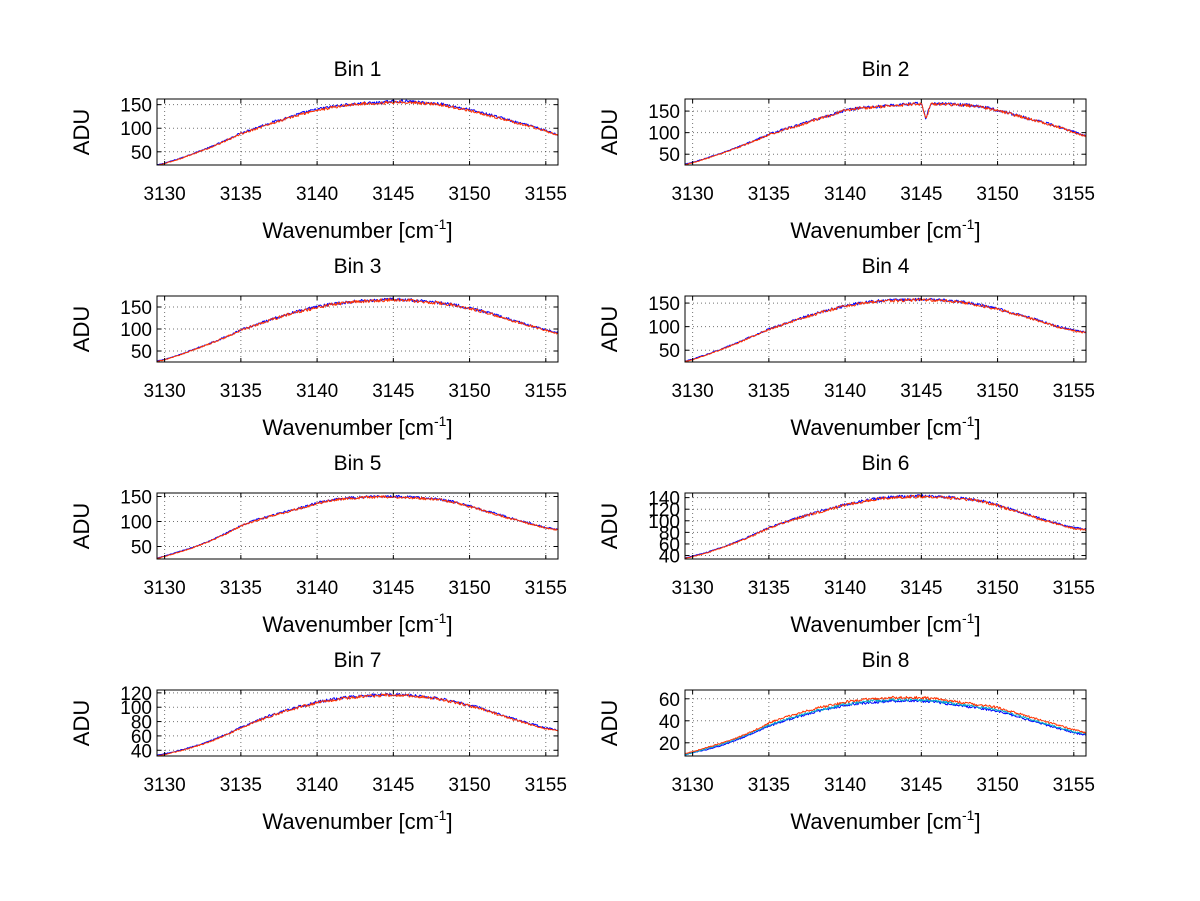  Describe the element at coordinates (358, 266) in the screenshot. I see `panel-title: Bin 3` at that location.